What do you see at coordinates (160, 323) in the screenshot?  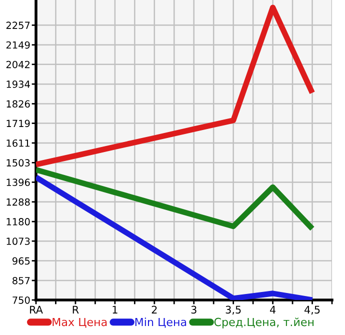 I see `legend-label: Min Цена` at bounding box center [160, 323].